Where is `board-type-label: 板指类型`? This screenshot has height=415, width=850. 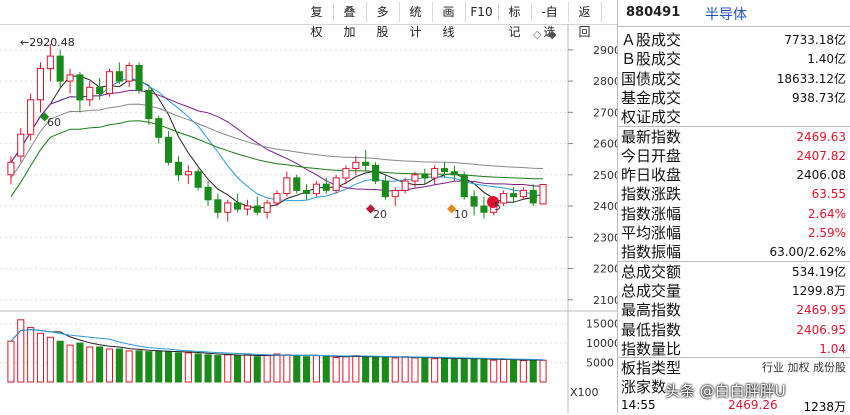 board-type-label: 板指类型 is located at coordinates (651, 368).